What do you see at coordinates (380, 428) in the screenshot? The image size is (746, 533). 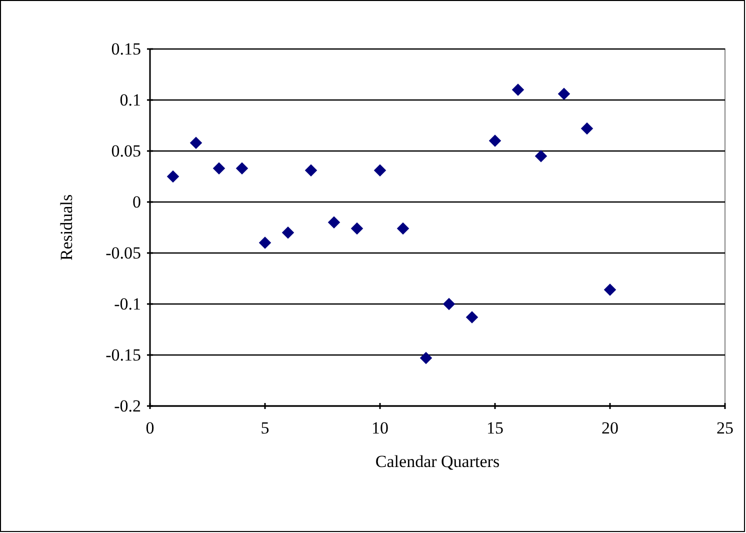 I see `x-tick-label: 10` at bounding box center [380, 428].